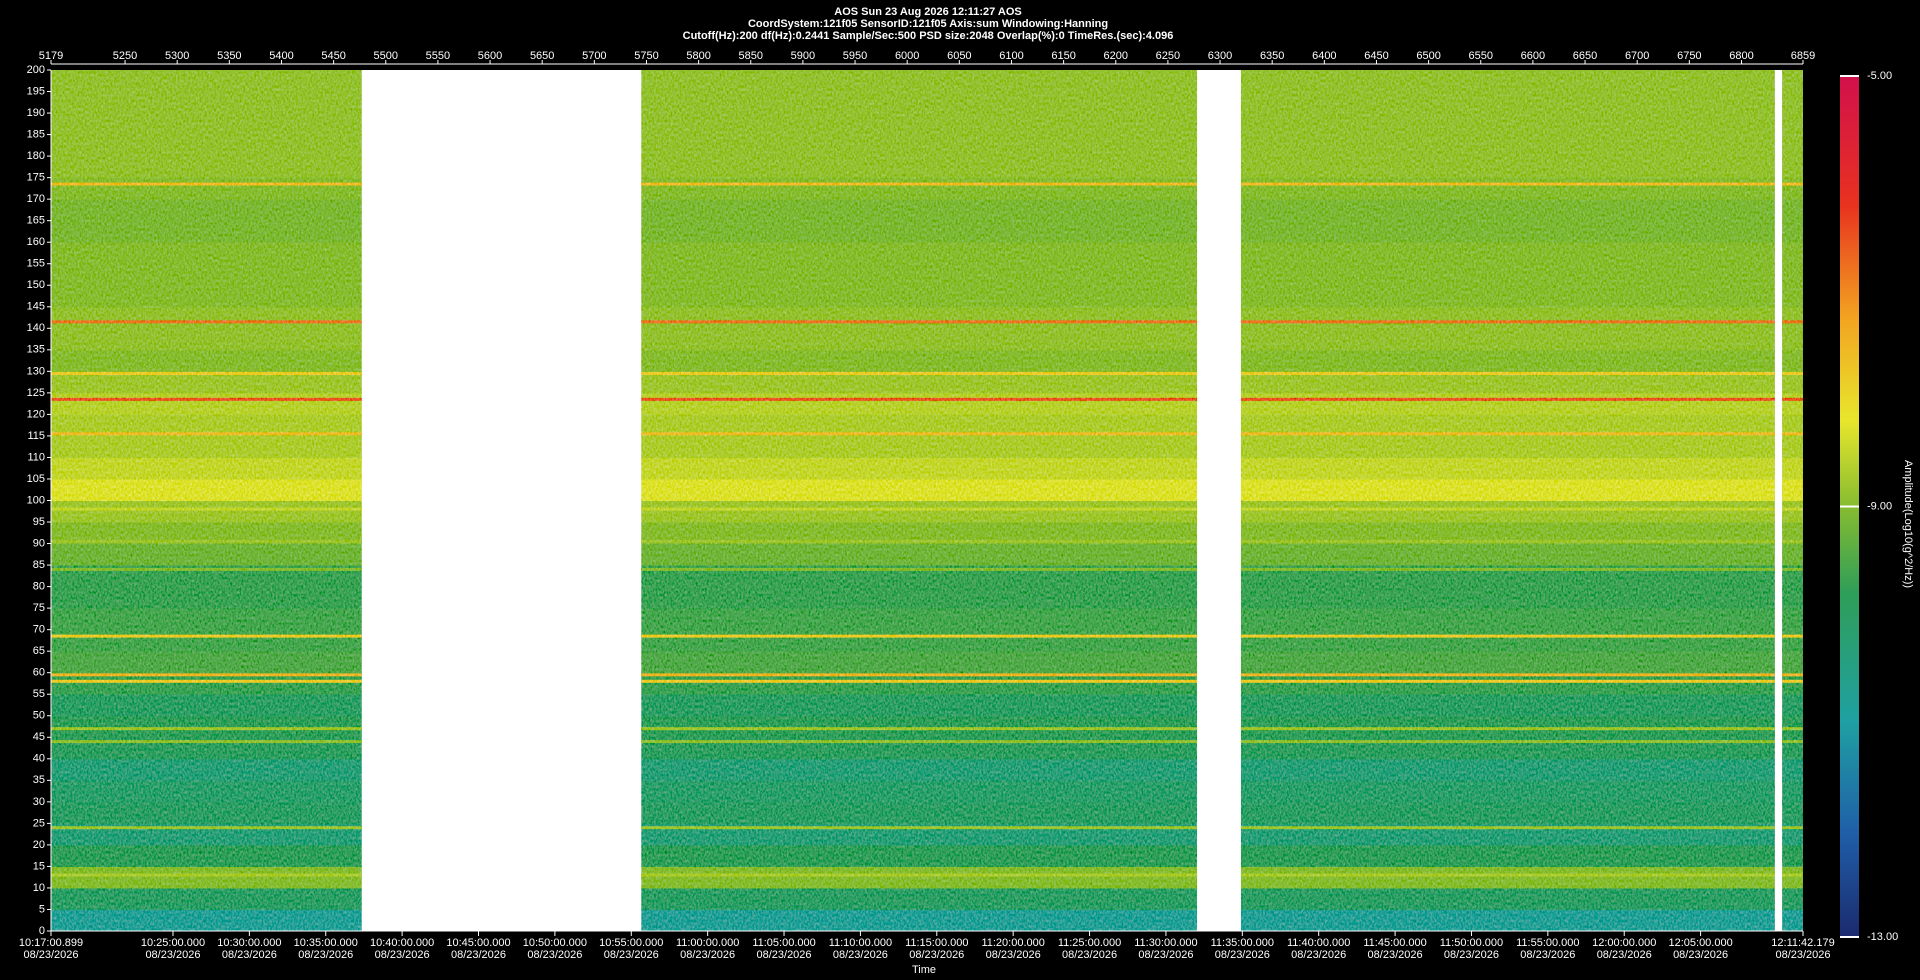 Image resolution: width=1920 pixels, height=980 pixels. I want to click on y-tick-label: 120, so click(36, 414).